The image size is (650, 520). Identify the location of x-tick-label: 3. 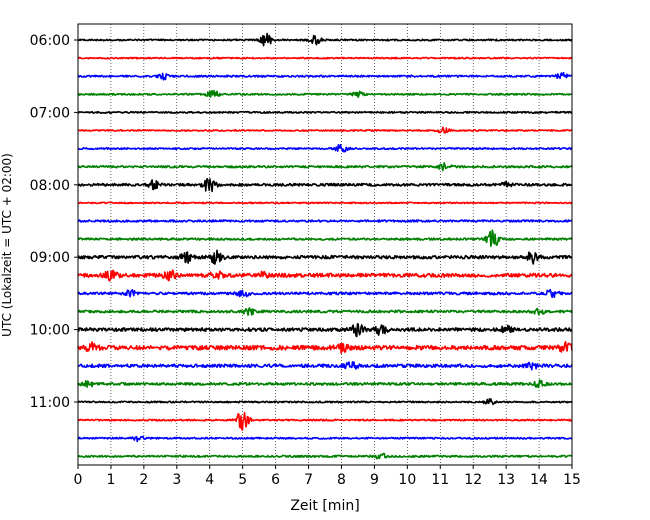
(176, 480).